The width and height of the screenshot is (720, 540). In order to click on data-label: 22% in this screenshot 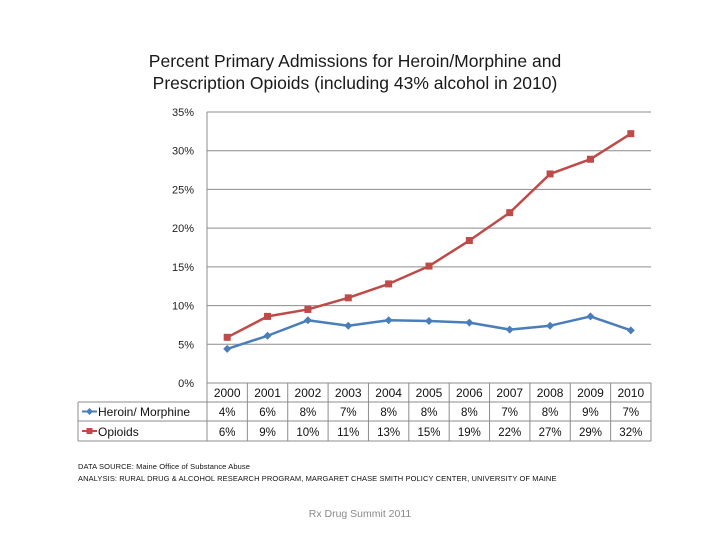, I will do `click(509, 433)`.